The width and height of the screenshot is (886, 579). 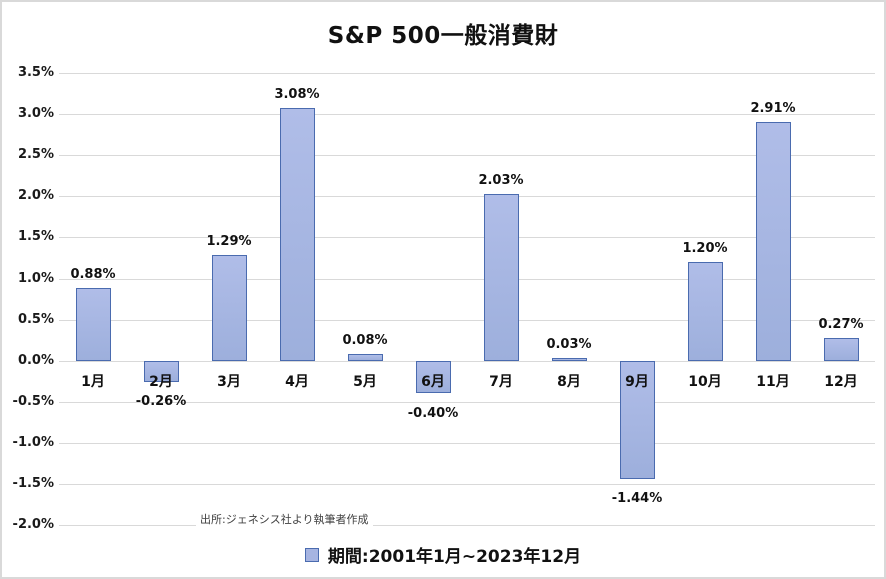 What do you see at coordinates (93, 381) in the screenshot?
I see `x-axis-label: 1月` at bounding box center [93, 381].